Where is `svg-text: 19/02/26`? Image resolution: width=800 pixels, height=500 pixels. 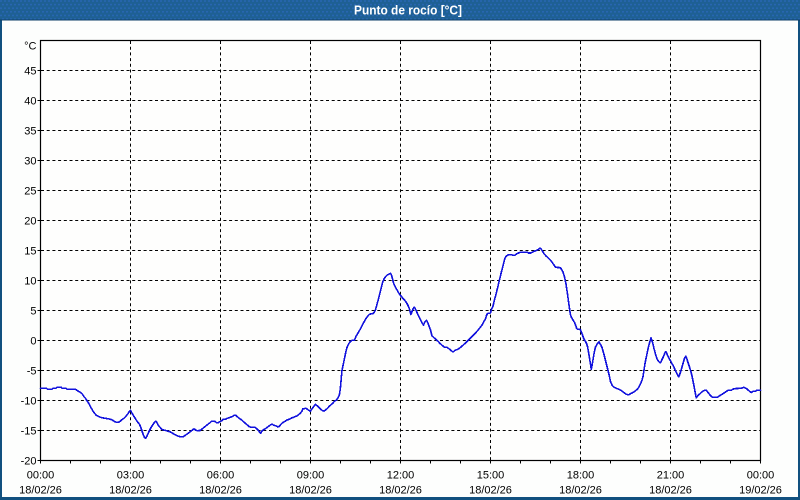
svg-text: 19/02/26 is located at coordinates (760, 491).